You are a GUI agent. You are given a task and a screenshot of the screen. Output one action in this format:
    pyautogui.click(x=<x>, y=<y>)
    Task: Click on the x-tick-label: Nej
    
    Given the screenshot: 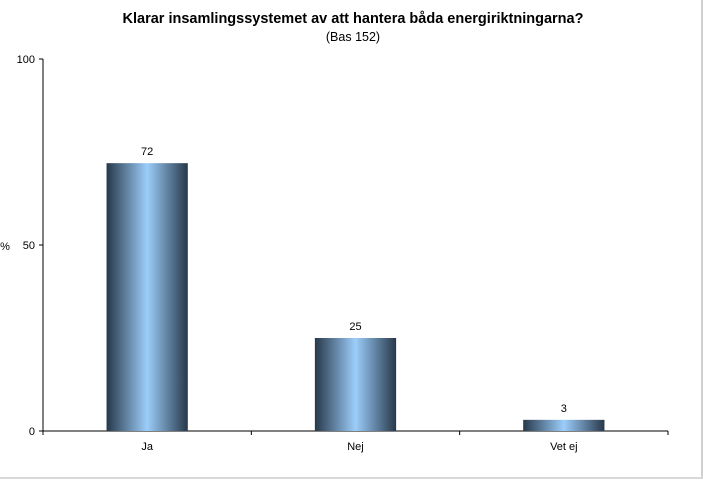 What is the action you would take?
    pyautogui.click(x=355, y=447)
    